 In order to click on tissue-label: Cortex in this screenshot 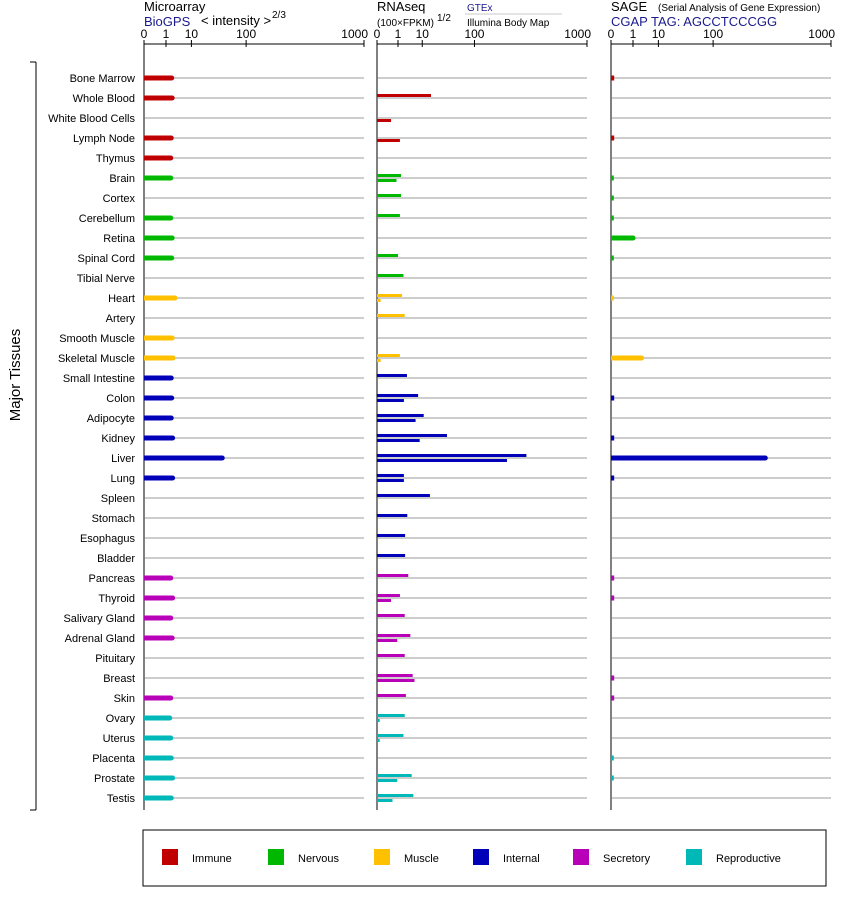, I will do `click(119, 199)`.